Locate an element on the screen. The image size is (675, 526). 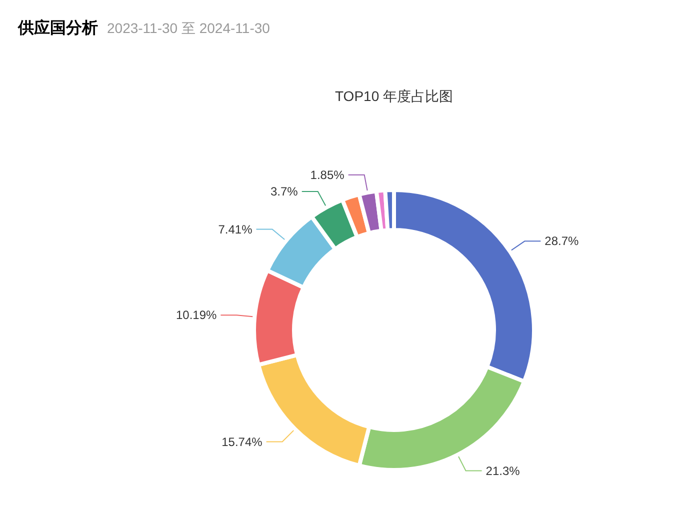
data-label: 1.85% is located at coordinates (327, 175).